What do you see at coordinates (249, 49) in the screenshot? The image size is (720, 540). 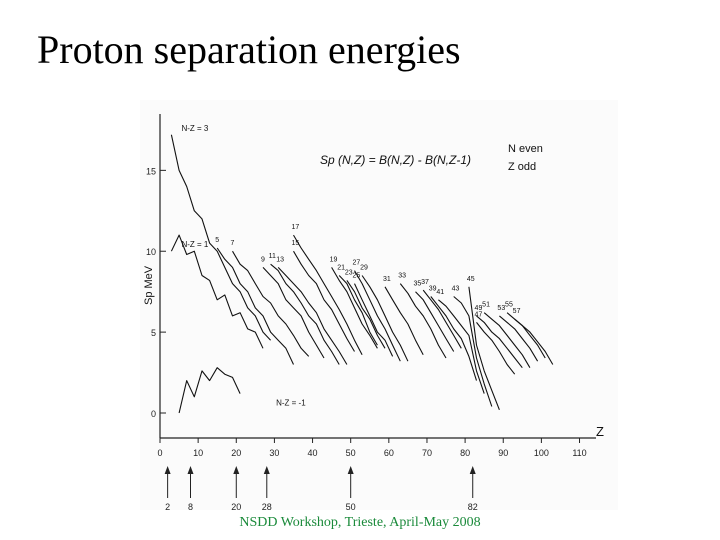 I see `slide-title: Proton separation energies` at bounding box center [249, 49].